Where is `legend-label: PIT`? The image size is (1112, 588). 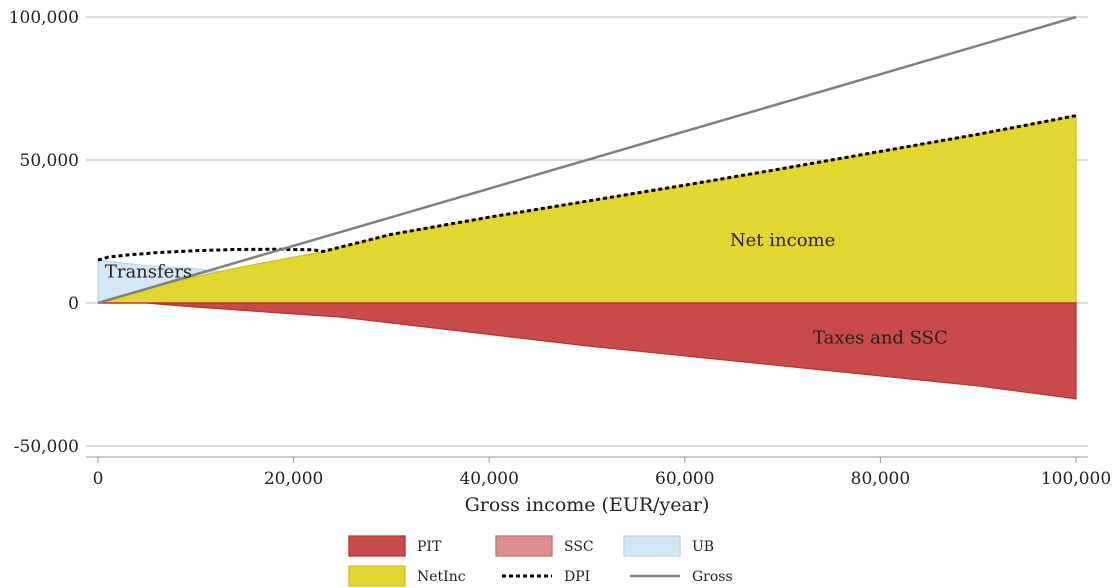 legend-label: PIT is located at coordinates (429, 547).